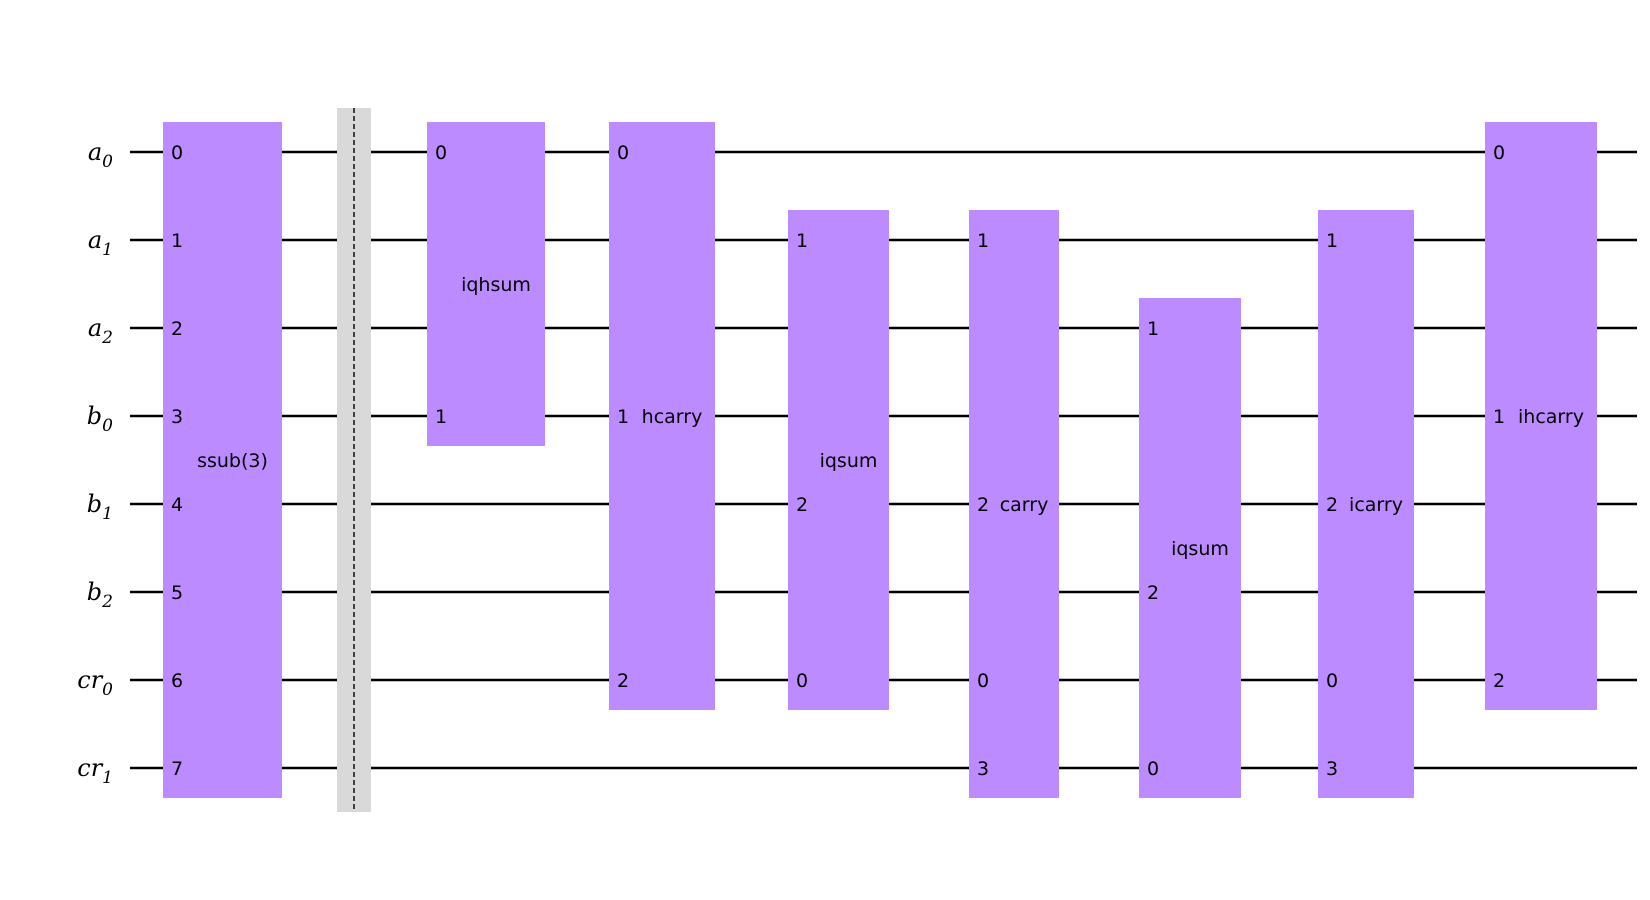 The height and width of the screenshot is (900, 1650). Describe the element at coordinates (100, 419) in the screenshot. I see `qubit-label-b0: b0` at that location.